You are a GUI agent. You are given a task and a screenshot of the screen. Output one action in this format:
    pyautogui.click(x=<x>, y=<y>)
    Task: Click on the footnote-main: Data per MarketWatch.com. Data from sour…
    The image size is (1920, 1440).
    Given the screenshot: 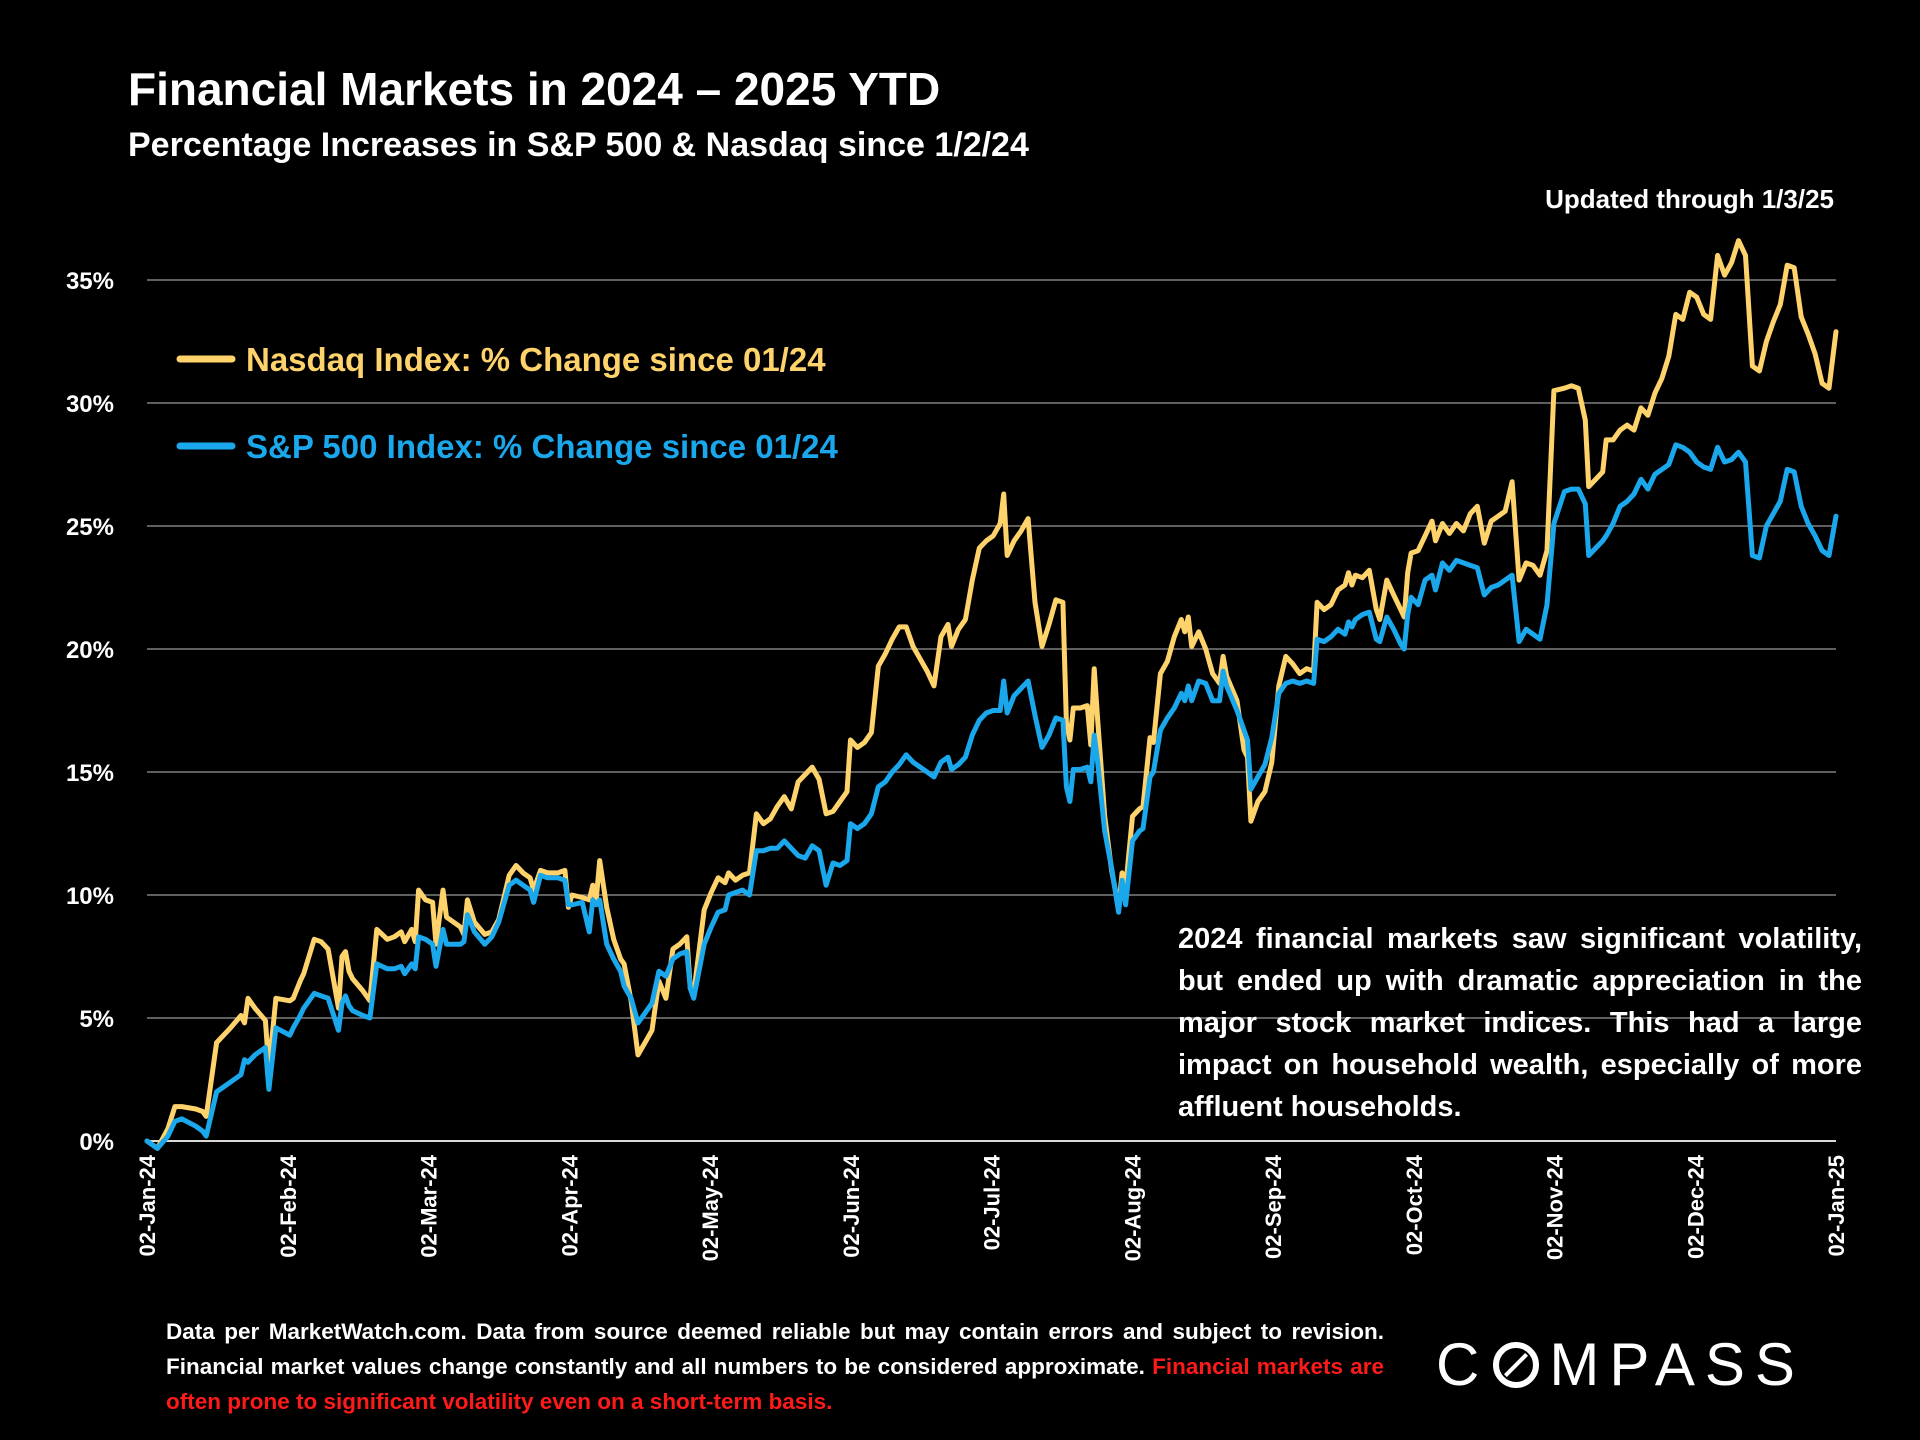 What is the action you would take?
    pyautogui.click(x=775, y=1349)
    